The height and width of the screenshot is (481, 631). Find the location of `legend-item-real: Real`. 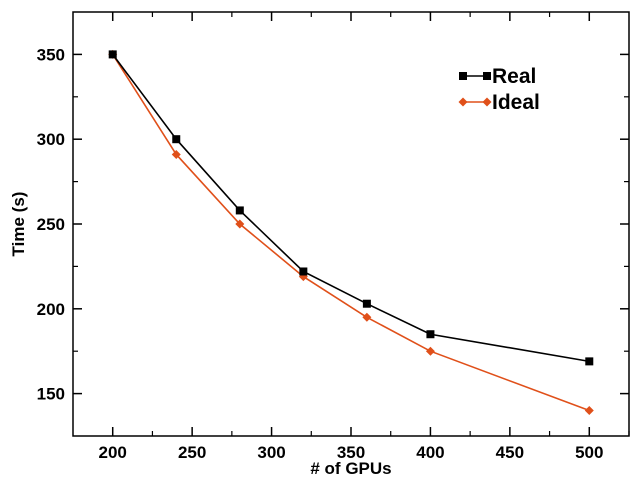

legend-item-real: Real is located at coordinates (497, 76).